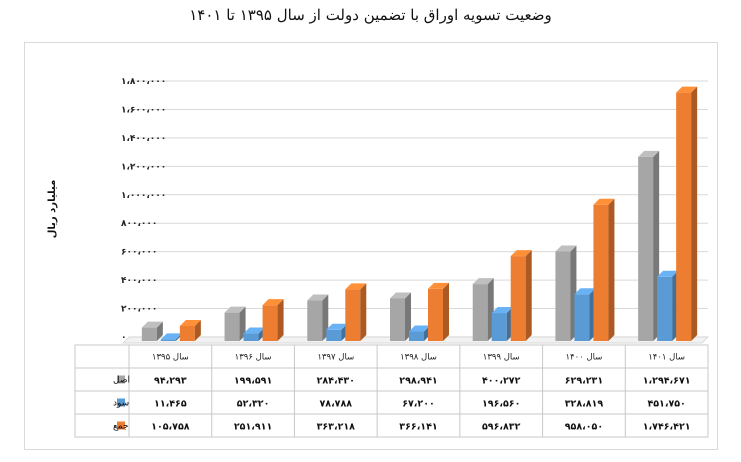 The width and height of the screenshot is (741, 462). What do you see at coordinates (253, 358) in the screenshot?
I see `category-label: سال ۱۳۹۶` at bounding box center [253, 358].